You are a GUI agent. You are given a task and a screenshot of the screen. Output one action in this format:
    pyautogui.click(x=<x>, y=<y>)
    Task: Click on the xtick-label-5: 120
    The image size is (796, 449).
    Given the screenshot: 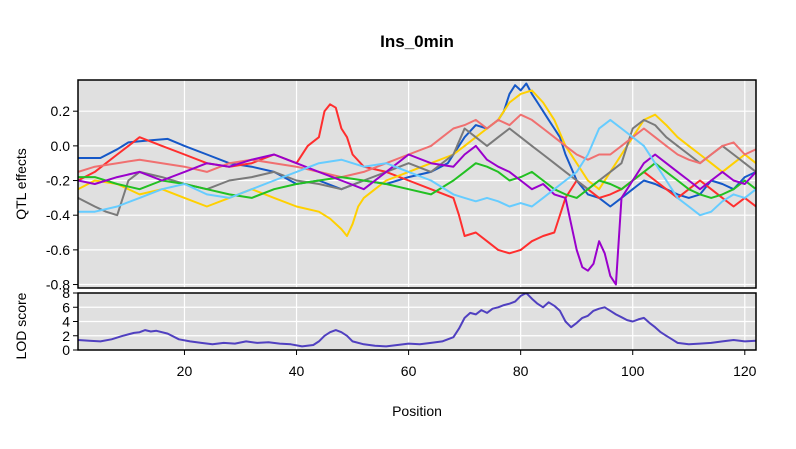 What is the action you would take?
    pyautogui.click(x=745, y=371)
    